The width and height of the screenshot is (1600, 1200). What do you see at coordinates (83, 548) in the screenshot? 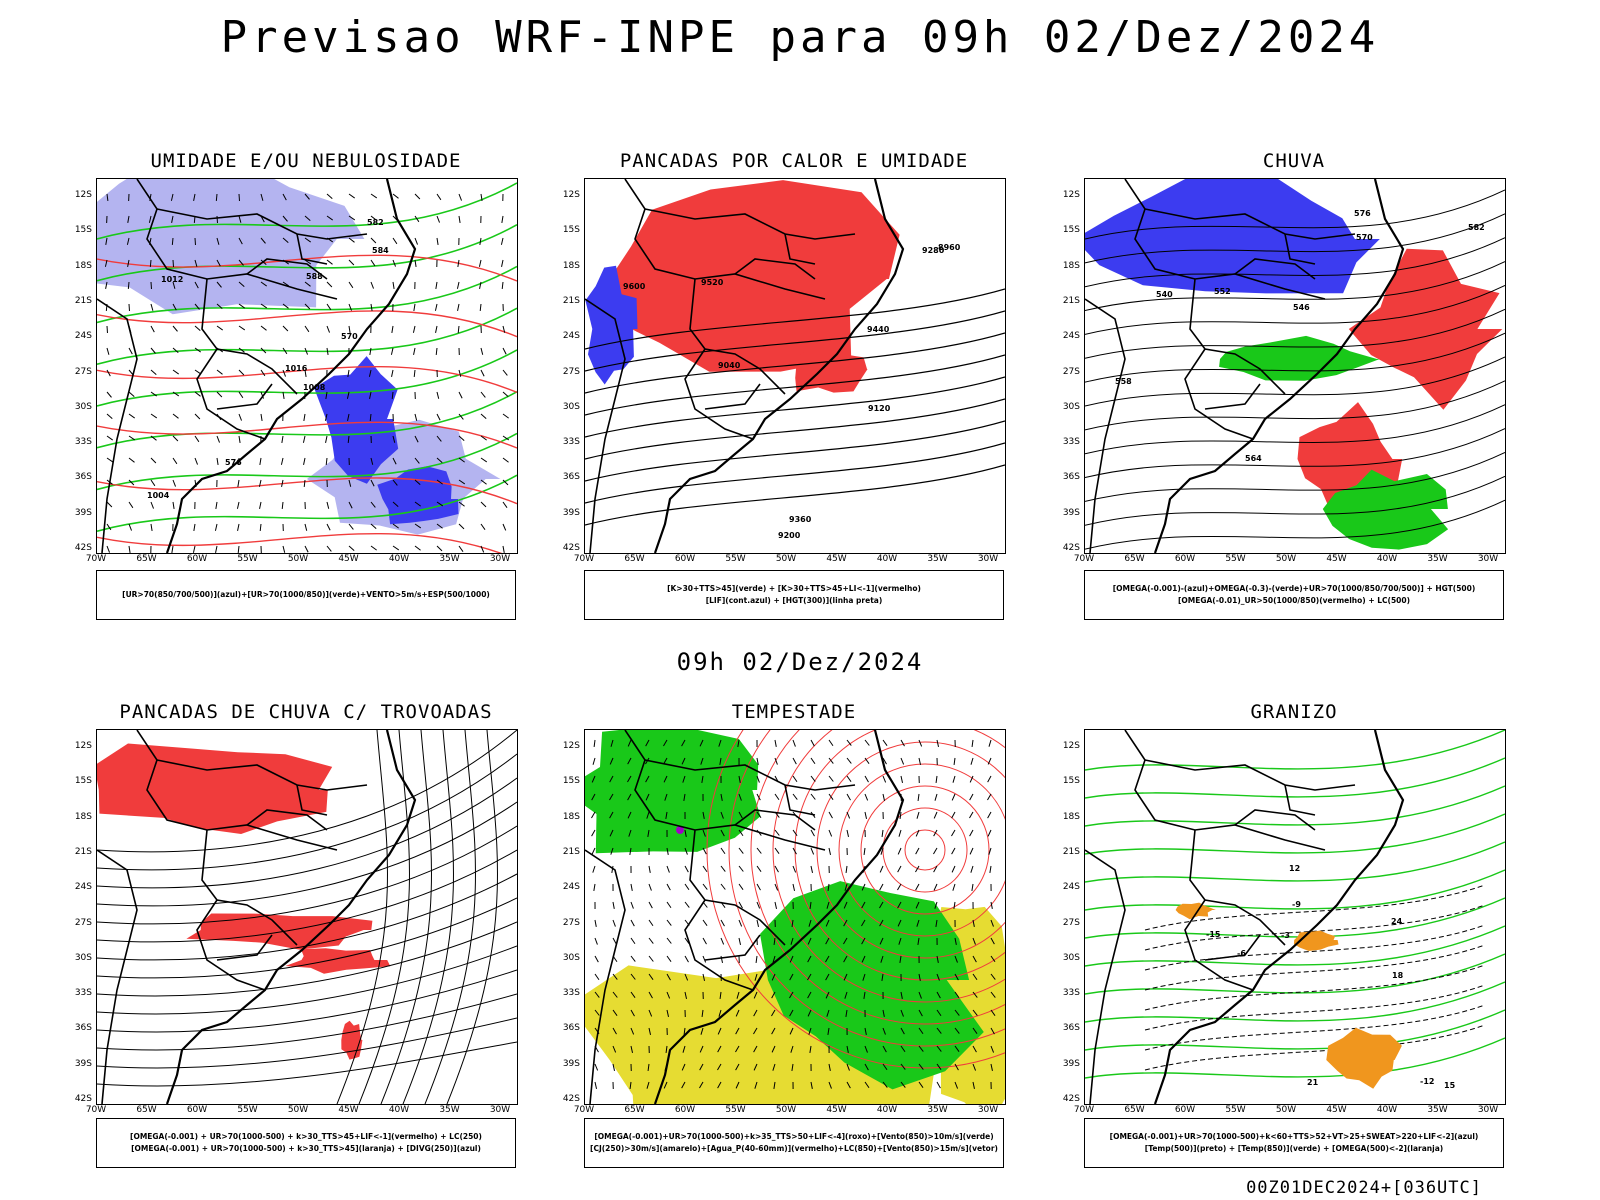
I see `latitude-label: 42S` at bounding box center [83, 548].